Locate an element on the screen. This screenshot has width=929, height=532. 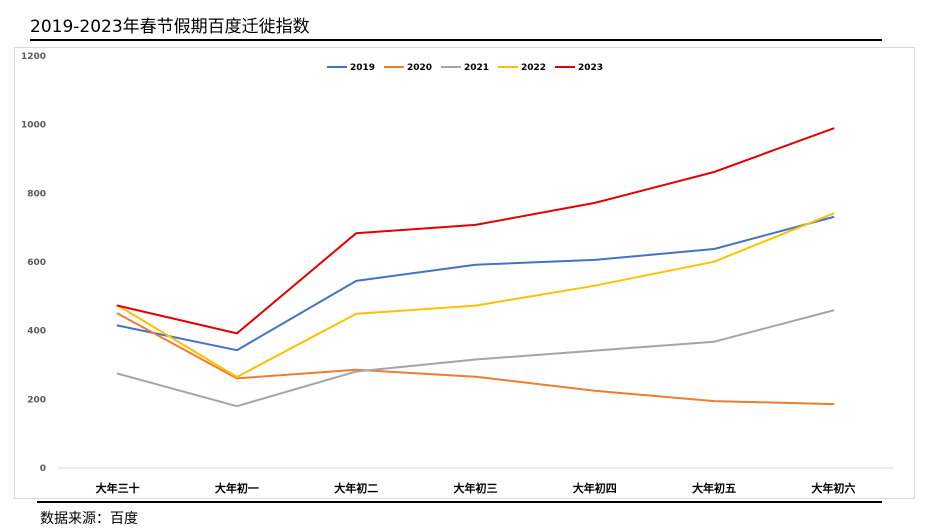
y-tick-label: 200 is located at coordinates (36, 400).